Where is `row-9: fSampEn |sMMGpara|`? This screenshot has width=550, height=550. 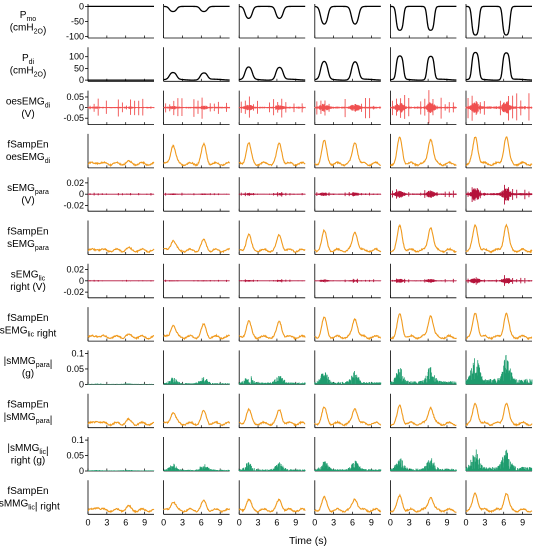
row-9: fSampEn |sMMGpara| is located at coordinates (268, 411).